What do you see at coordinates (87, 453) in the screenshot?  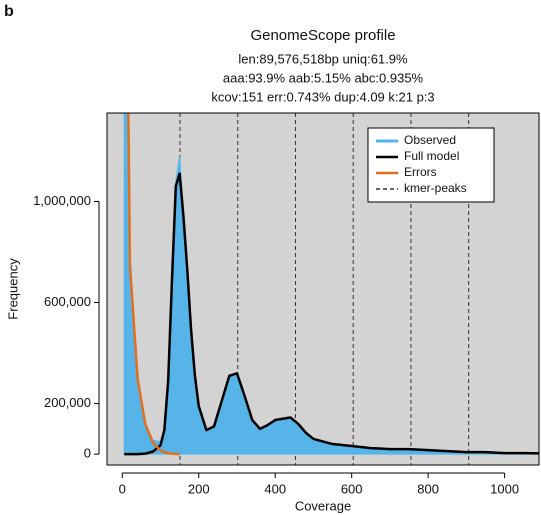 I see `y-tick-label: 0` at bounding box center [87, 453].